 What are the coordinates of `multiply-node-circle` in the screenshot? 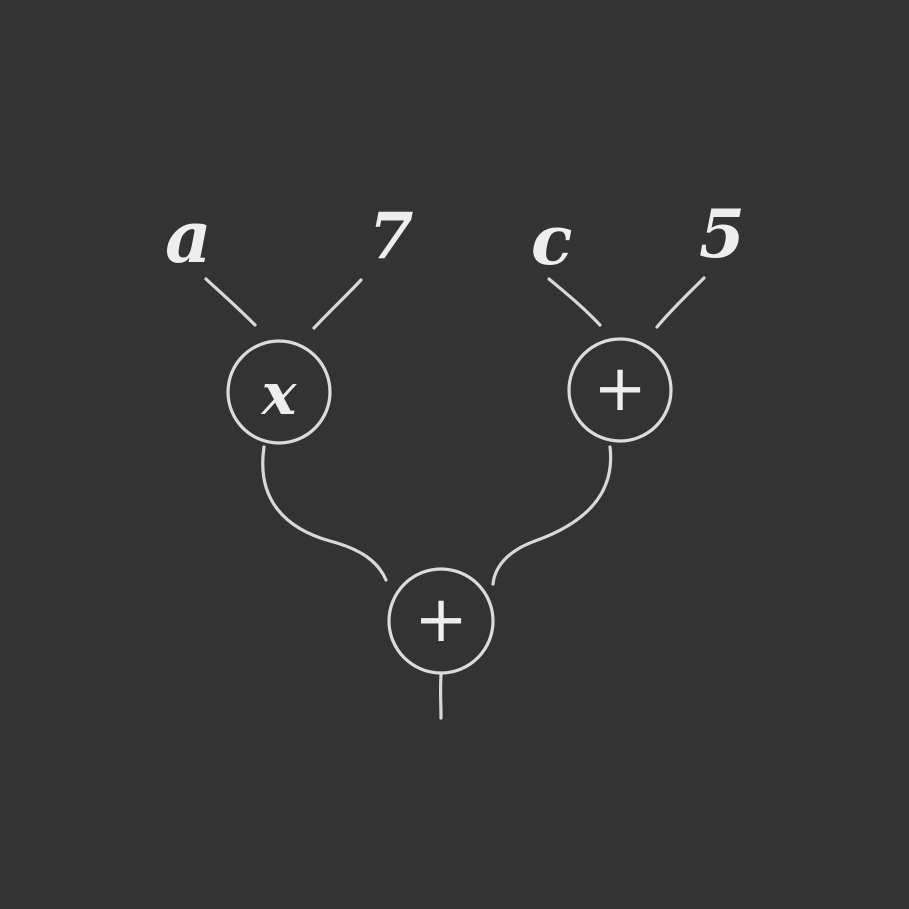 It's located at (279, 392).